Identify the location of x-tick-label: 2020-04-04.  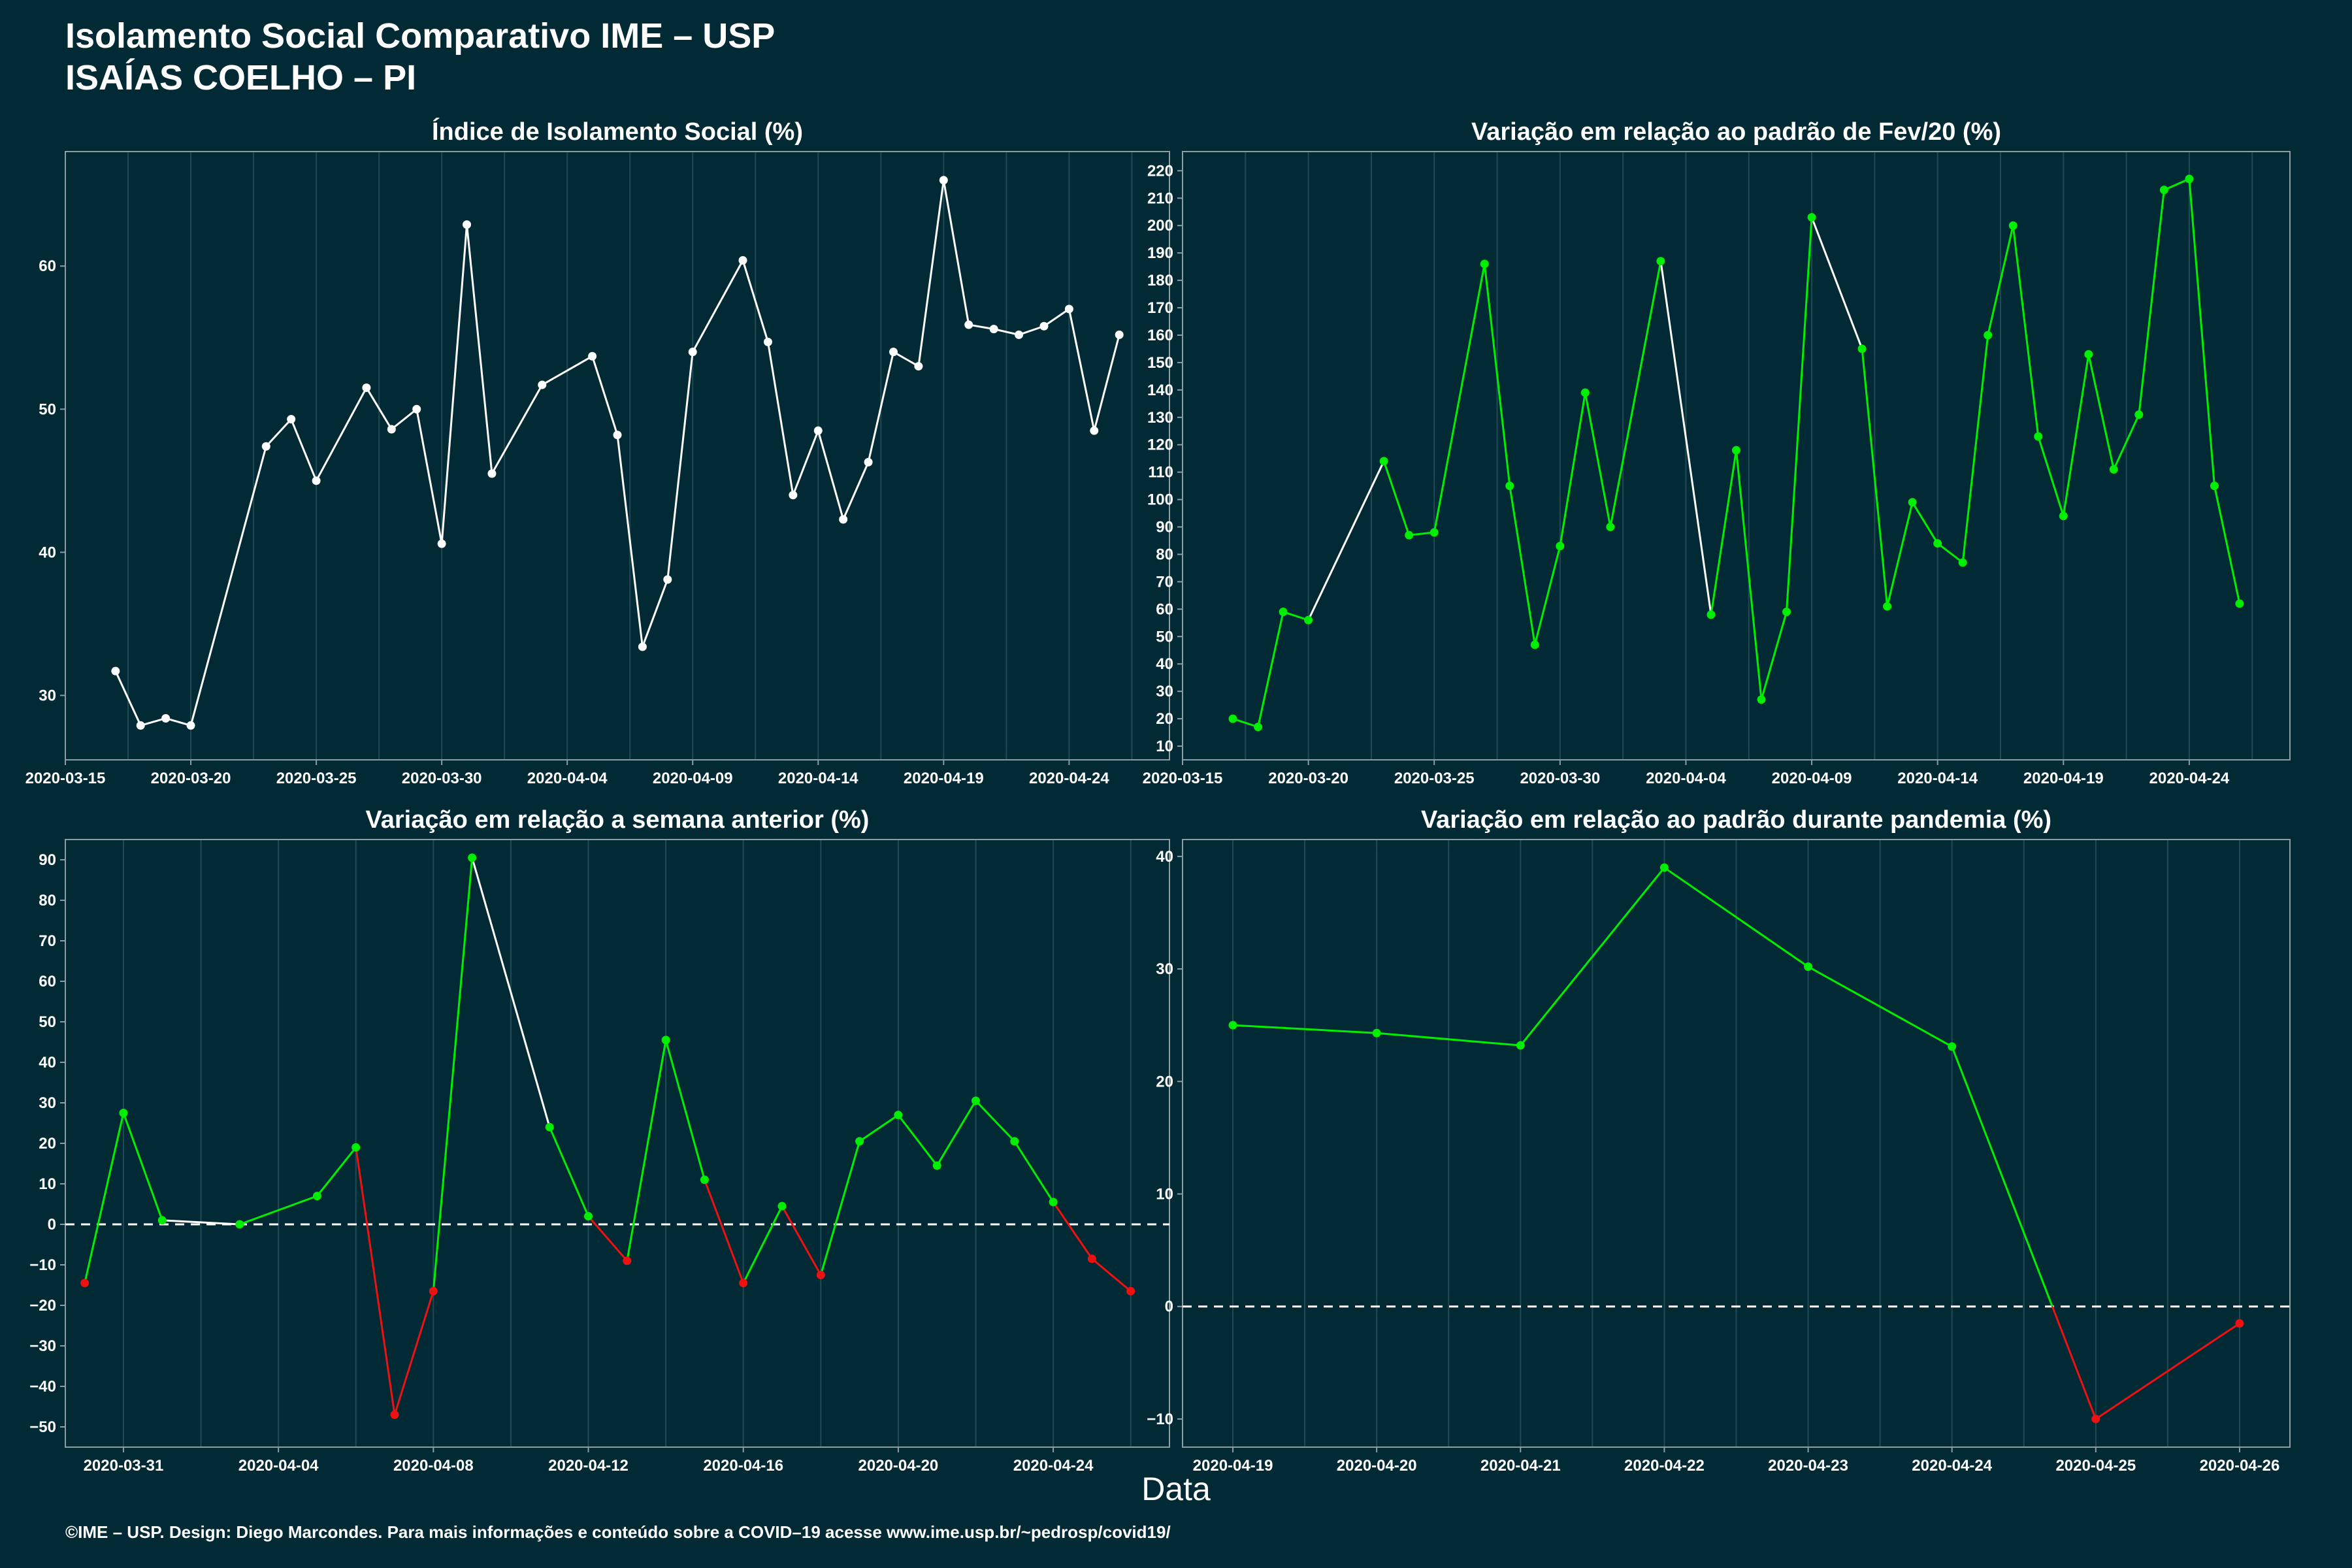
(567, 778).